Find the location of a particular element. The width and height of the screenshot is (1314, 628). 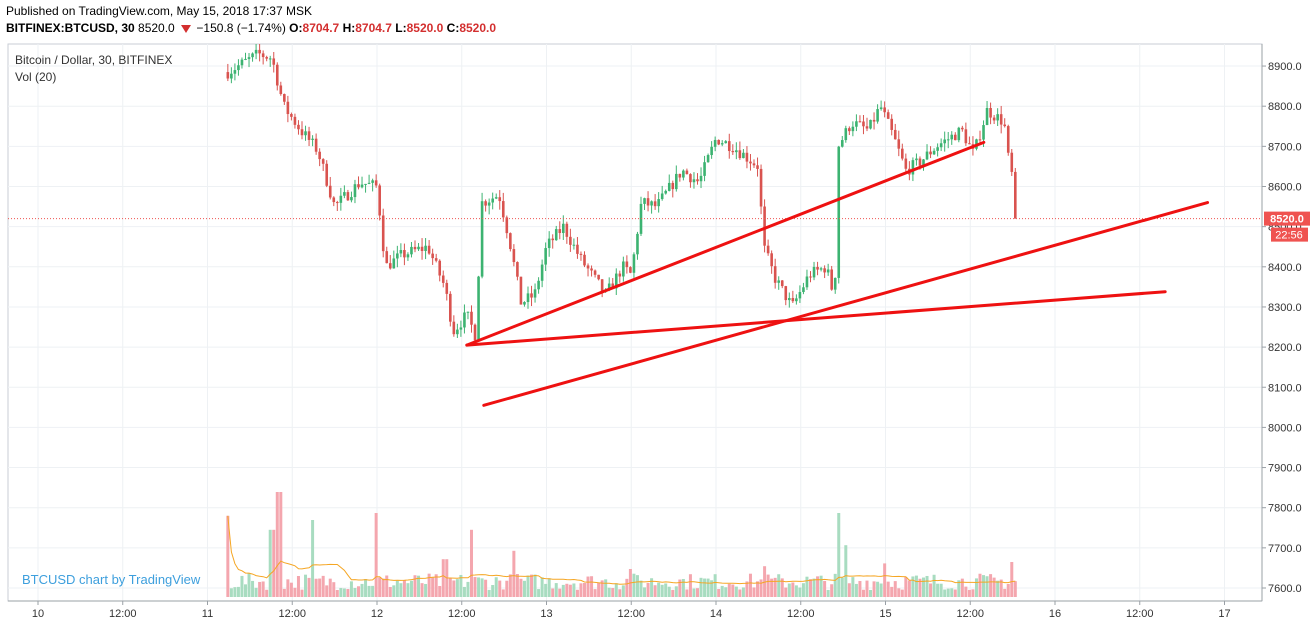

time-tick-label: 16 is located at coordinates (1055, 614).